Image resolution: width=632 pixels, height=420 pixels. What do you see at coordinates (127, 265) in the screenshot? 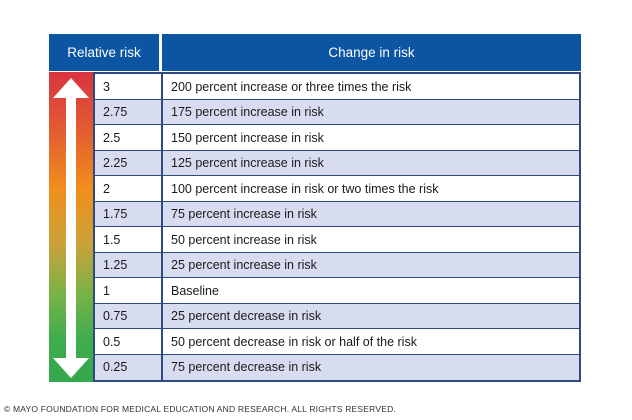
I see `relative-risk-value: 1.25` at bounding box center [127, 265].